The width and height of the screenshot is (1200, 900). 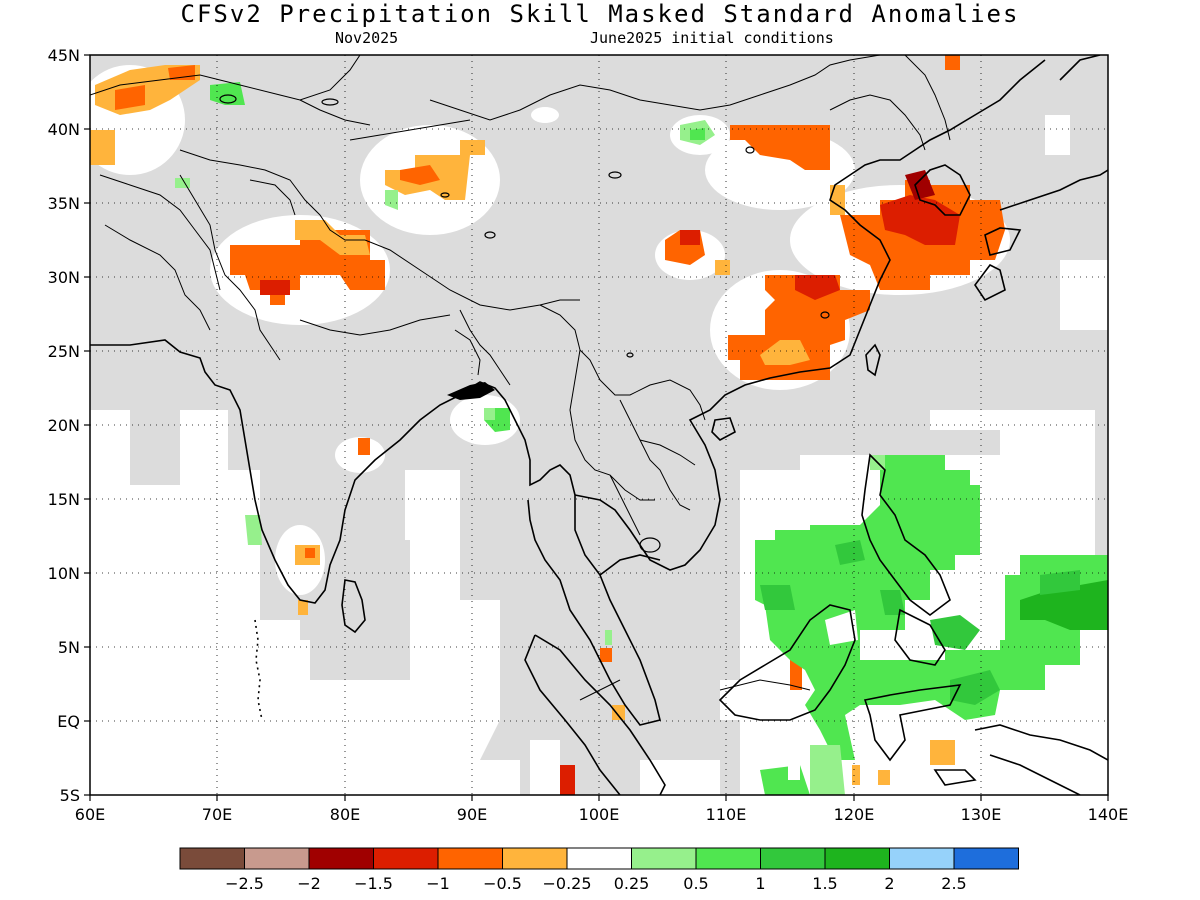 What do you see at coordinates (438, 883) in the screenshot?
I see `colorbar-label: −1` at bounding box center [438, 883].